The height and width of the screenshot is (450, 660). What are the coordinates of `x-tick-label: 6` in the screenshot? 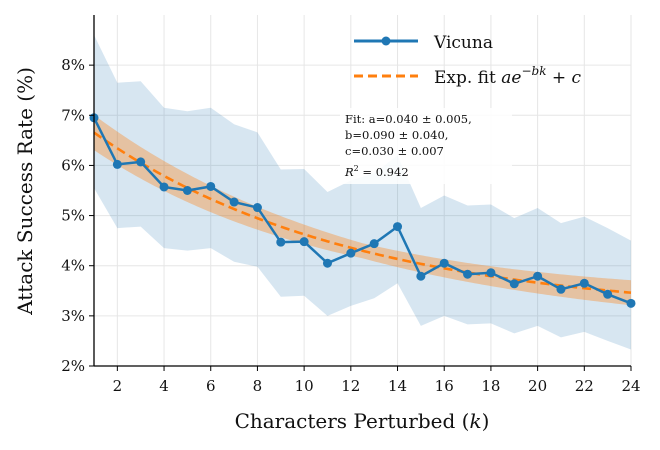 It's located at (211, 386).